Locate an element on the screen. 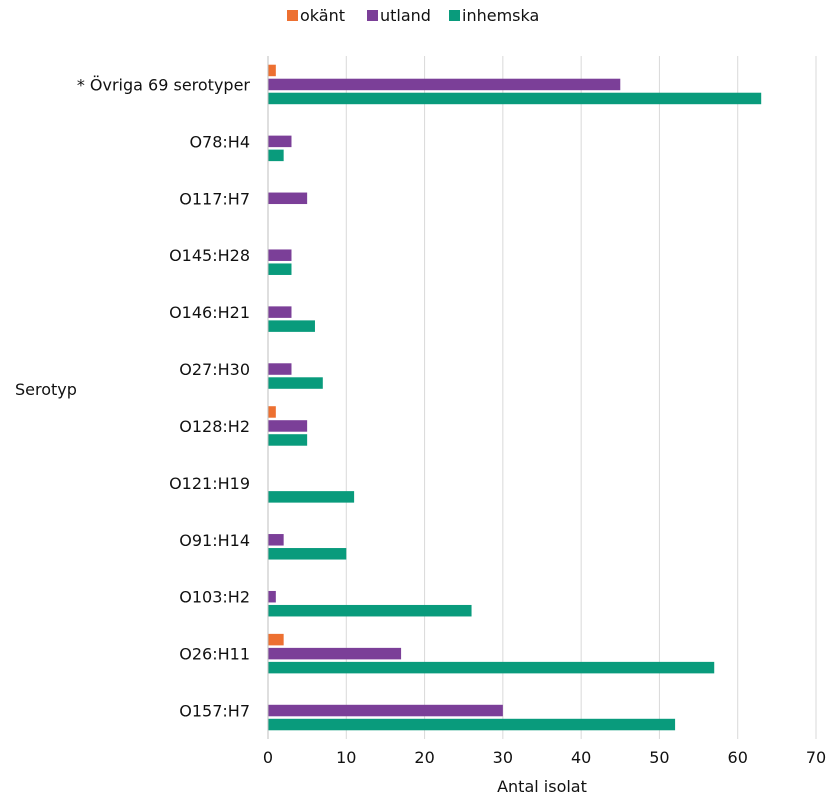 This screenshot has height=804, width=833. category-label: O146:H21 is located at coordinates (209, 312).